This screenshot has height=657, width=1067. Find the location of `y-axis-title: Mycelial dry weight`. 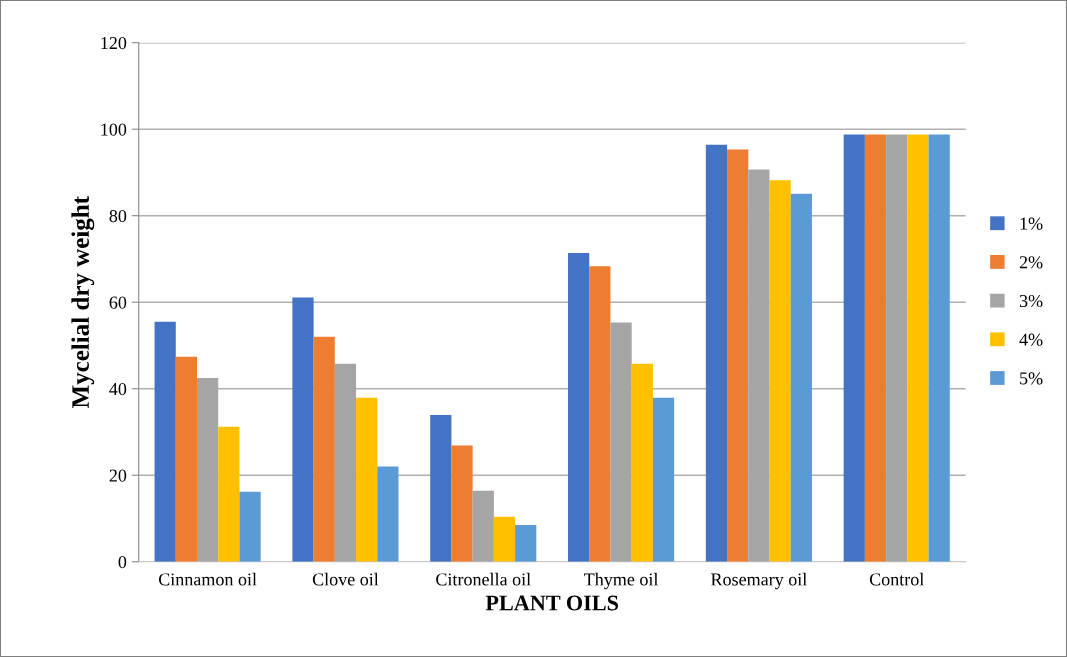

y-axis-title: Mycelial dry weight is located at coordinates (83, 302).